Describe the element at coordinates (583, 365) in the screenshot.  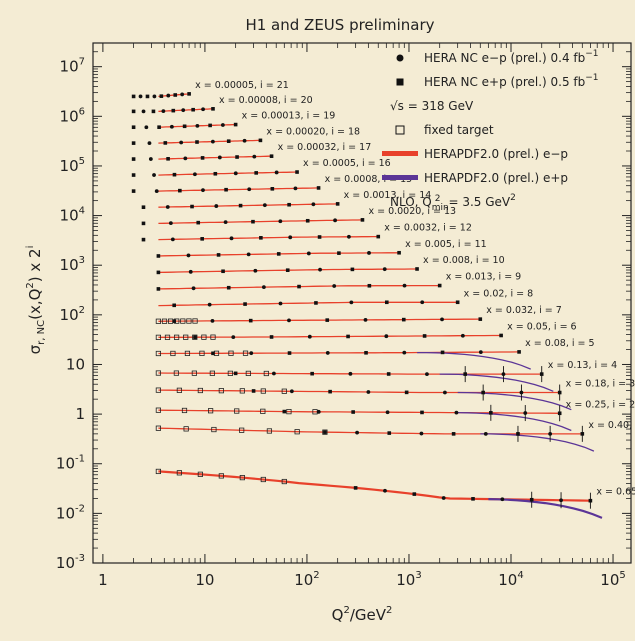
I see `bin-label: x = 0.13, i = 4` at that location.